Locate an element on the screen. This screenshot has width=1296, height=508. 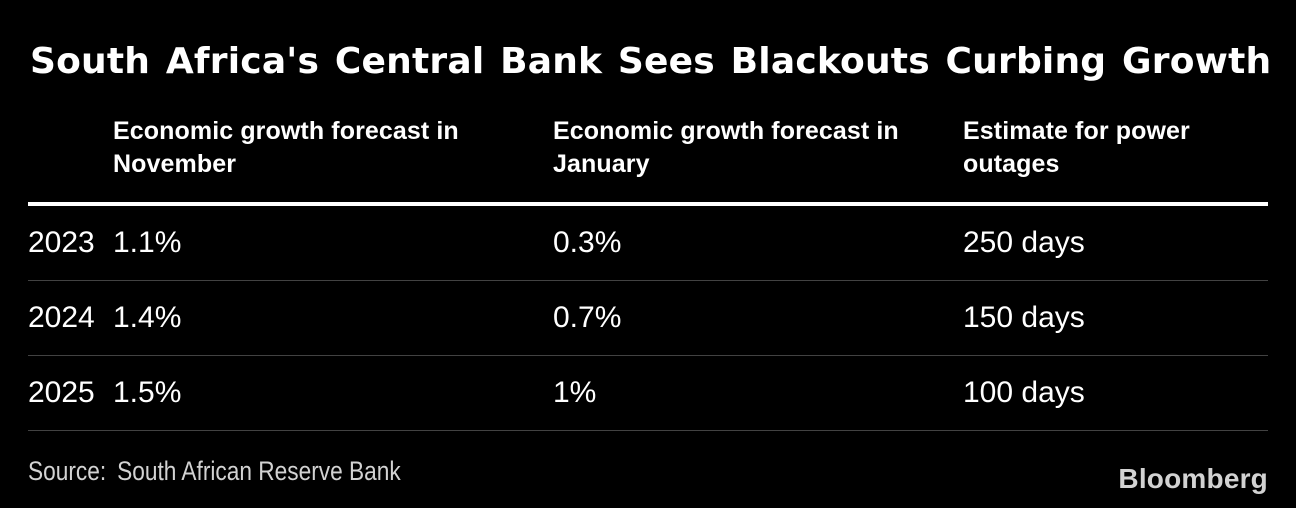
table-row-2023: 2023 1.1% 0.3% 250 days is located at coordinates (648, 243).